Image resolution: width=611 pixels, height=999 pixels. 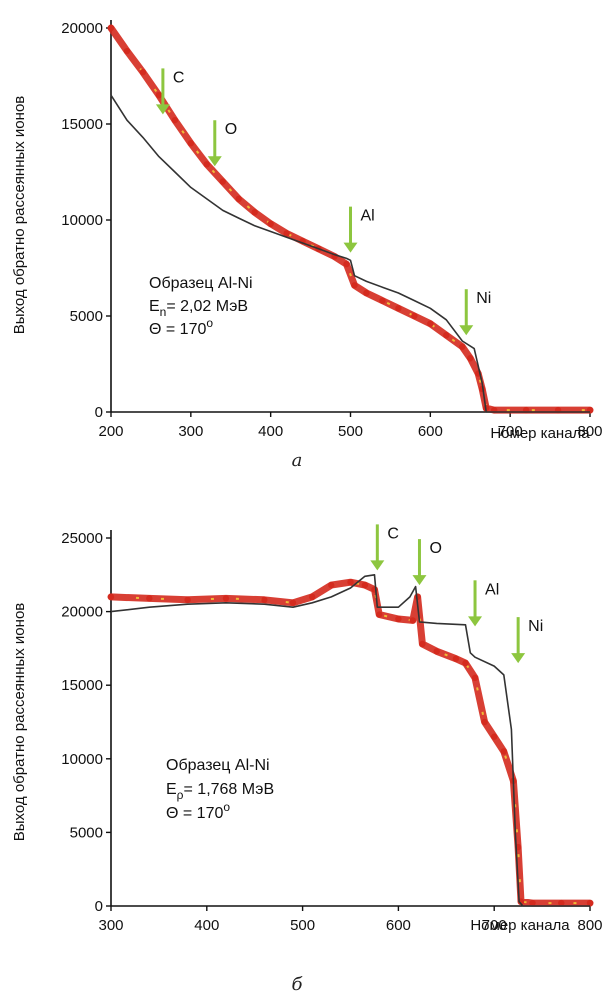 I want to click on x-tick-label: 200, so click(x=110, y=431).